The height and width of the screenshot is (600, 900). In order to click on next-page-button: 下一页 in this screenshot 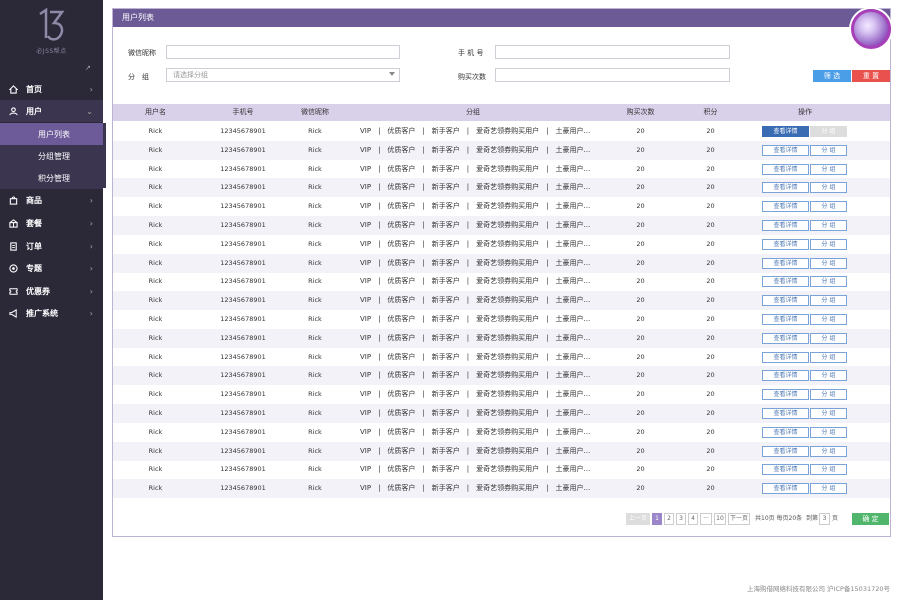, I will do `click(739, 519)`.